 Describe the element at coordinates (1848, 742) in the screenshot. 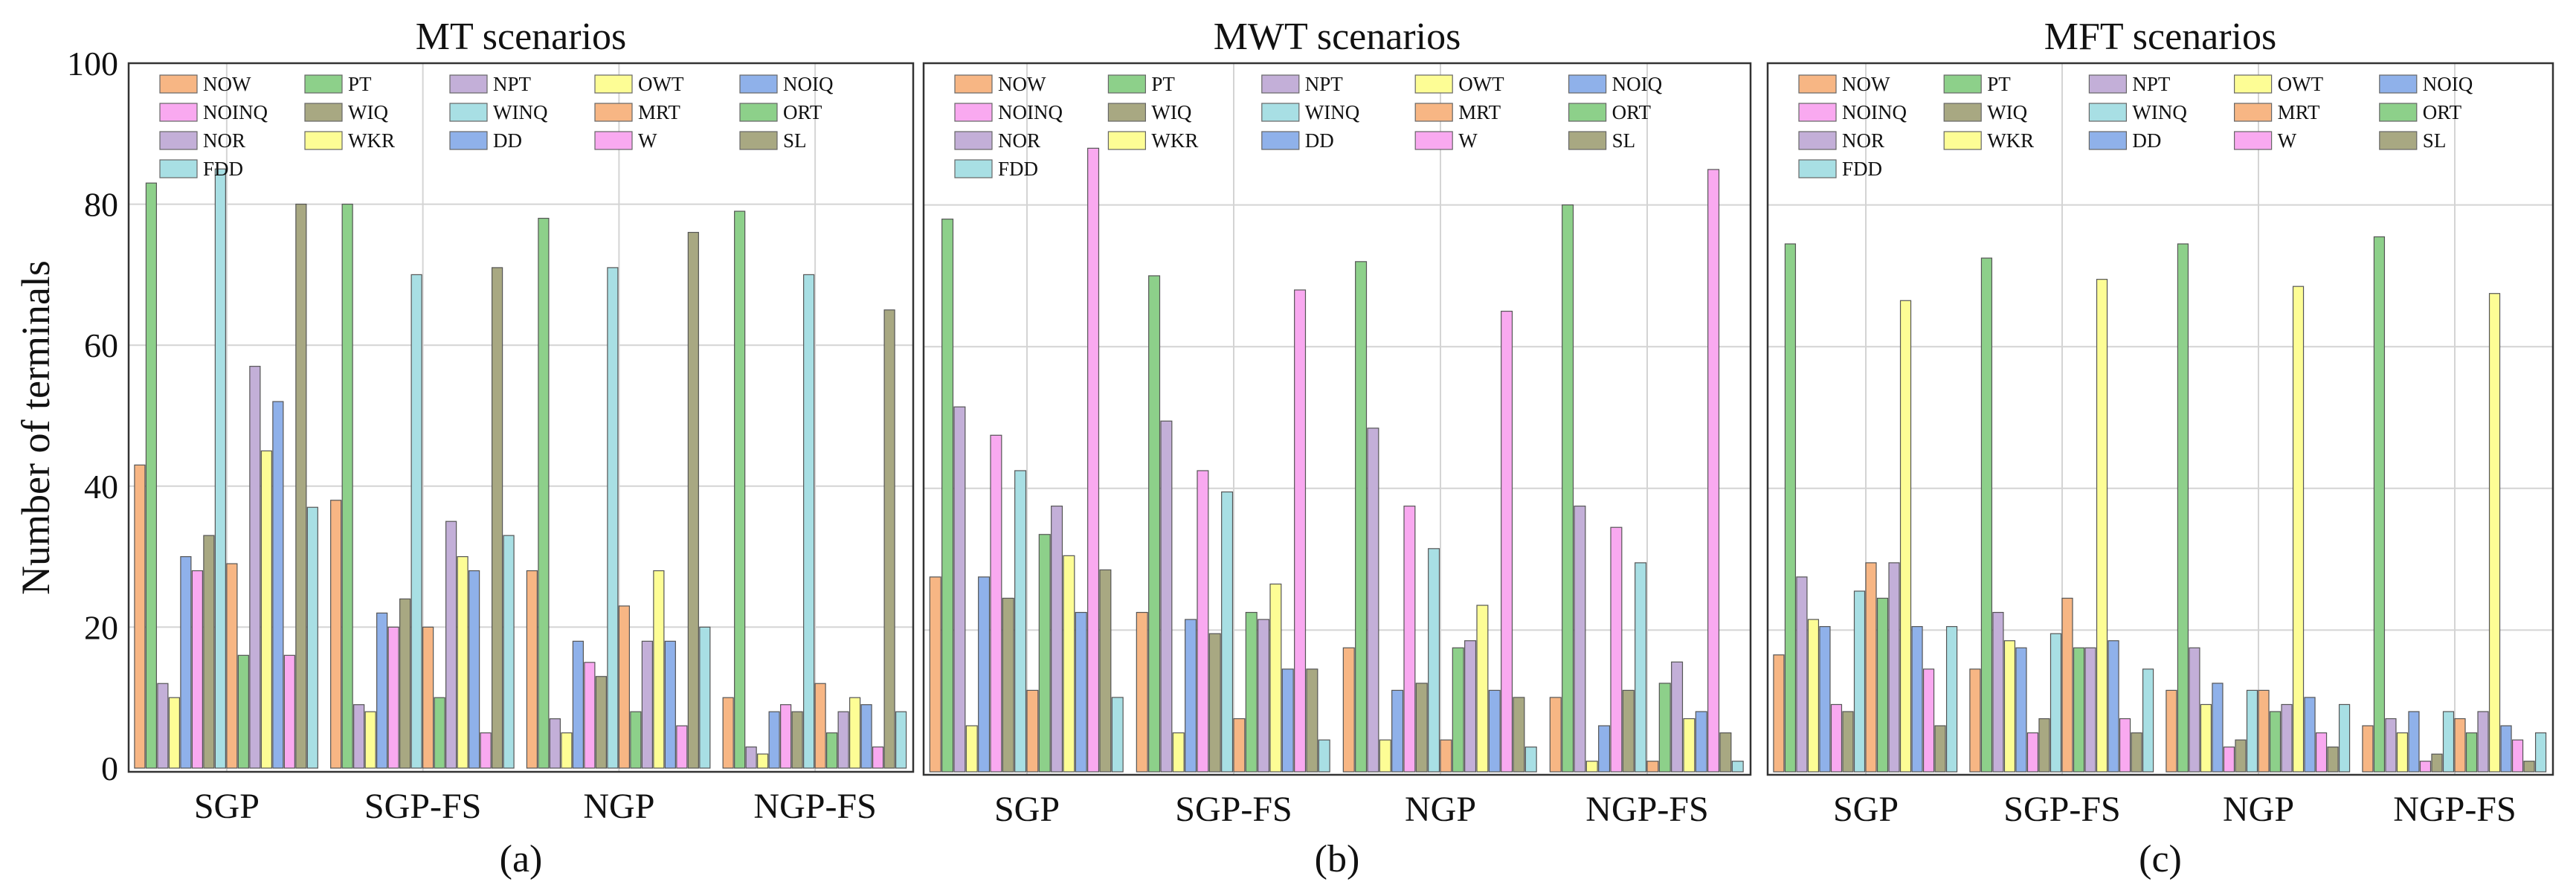

I see `bar-wiq-sgp` at that location.